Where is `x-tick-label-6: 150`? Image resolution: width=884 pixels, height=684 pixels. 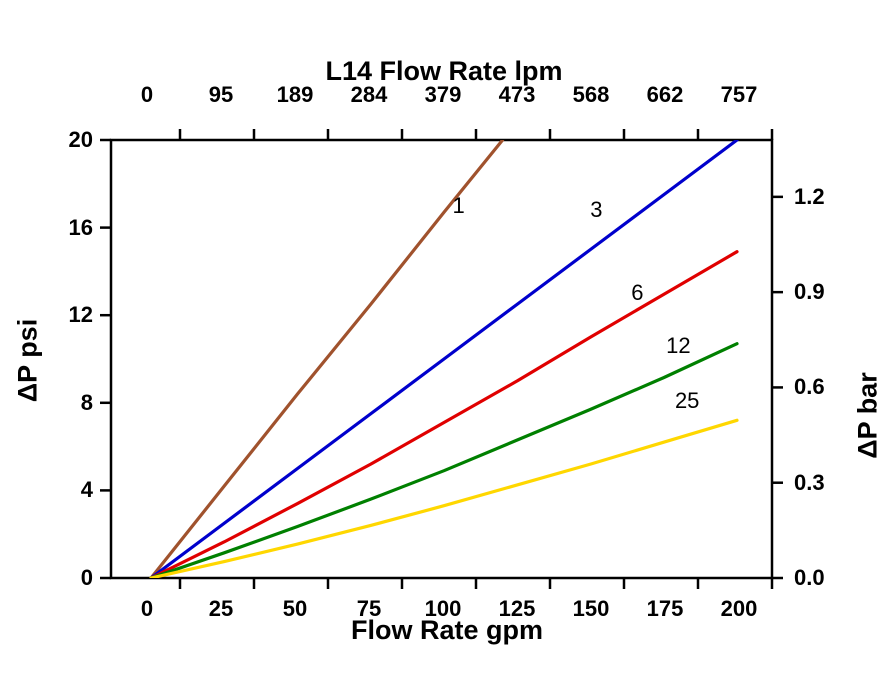 x-tick-label-6: 150 is located at coordinates (591, 608).